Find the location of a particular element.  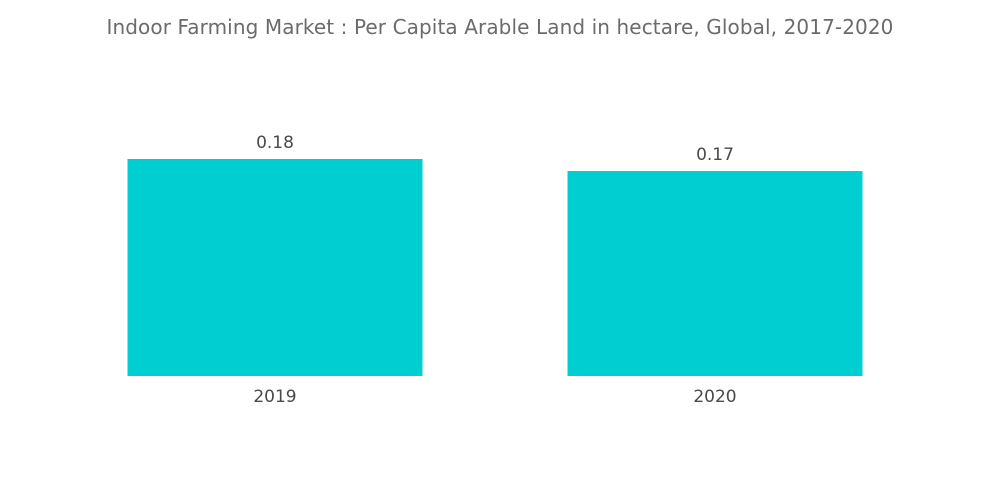

x-tick-label-2019: 2019 is located at coordinates (274, 397).